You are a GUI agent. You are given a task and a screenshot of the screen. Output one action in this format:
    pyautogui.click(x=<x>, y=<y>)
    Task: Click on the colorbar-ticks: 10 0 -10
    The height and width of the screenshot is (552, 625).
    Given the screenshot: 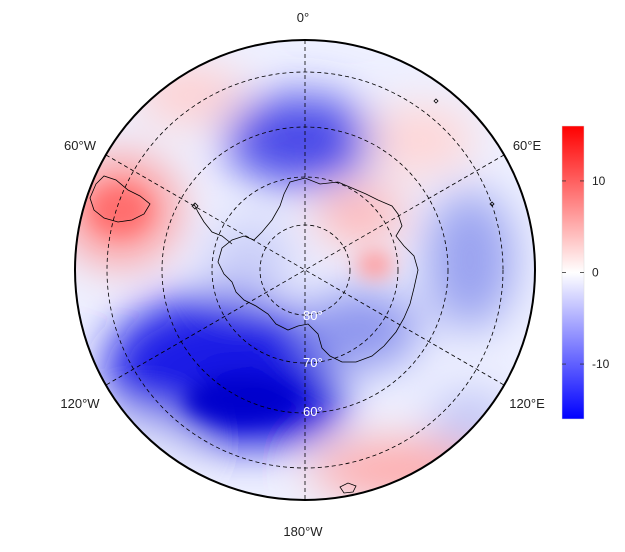 What is the action you would take?
    pyautogui.click(x=586, y=272)
    